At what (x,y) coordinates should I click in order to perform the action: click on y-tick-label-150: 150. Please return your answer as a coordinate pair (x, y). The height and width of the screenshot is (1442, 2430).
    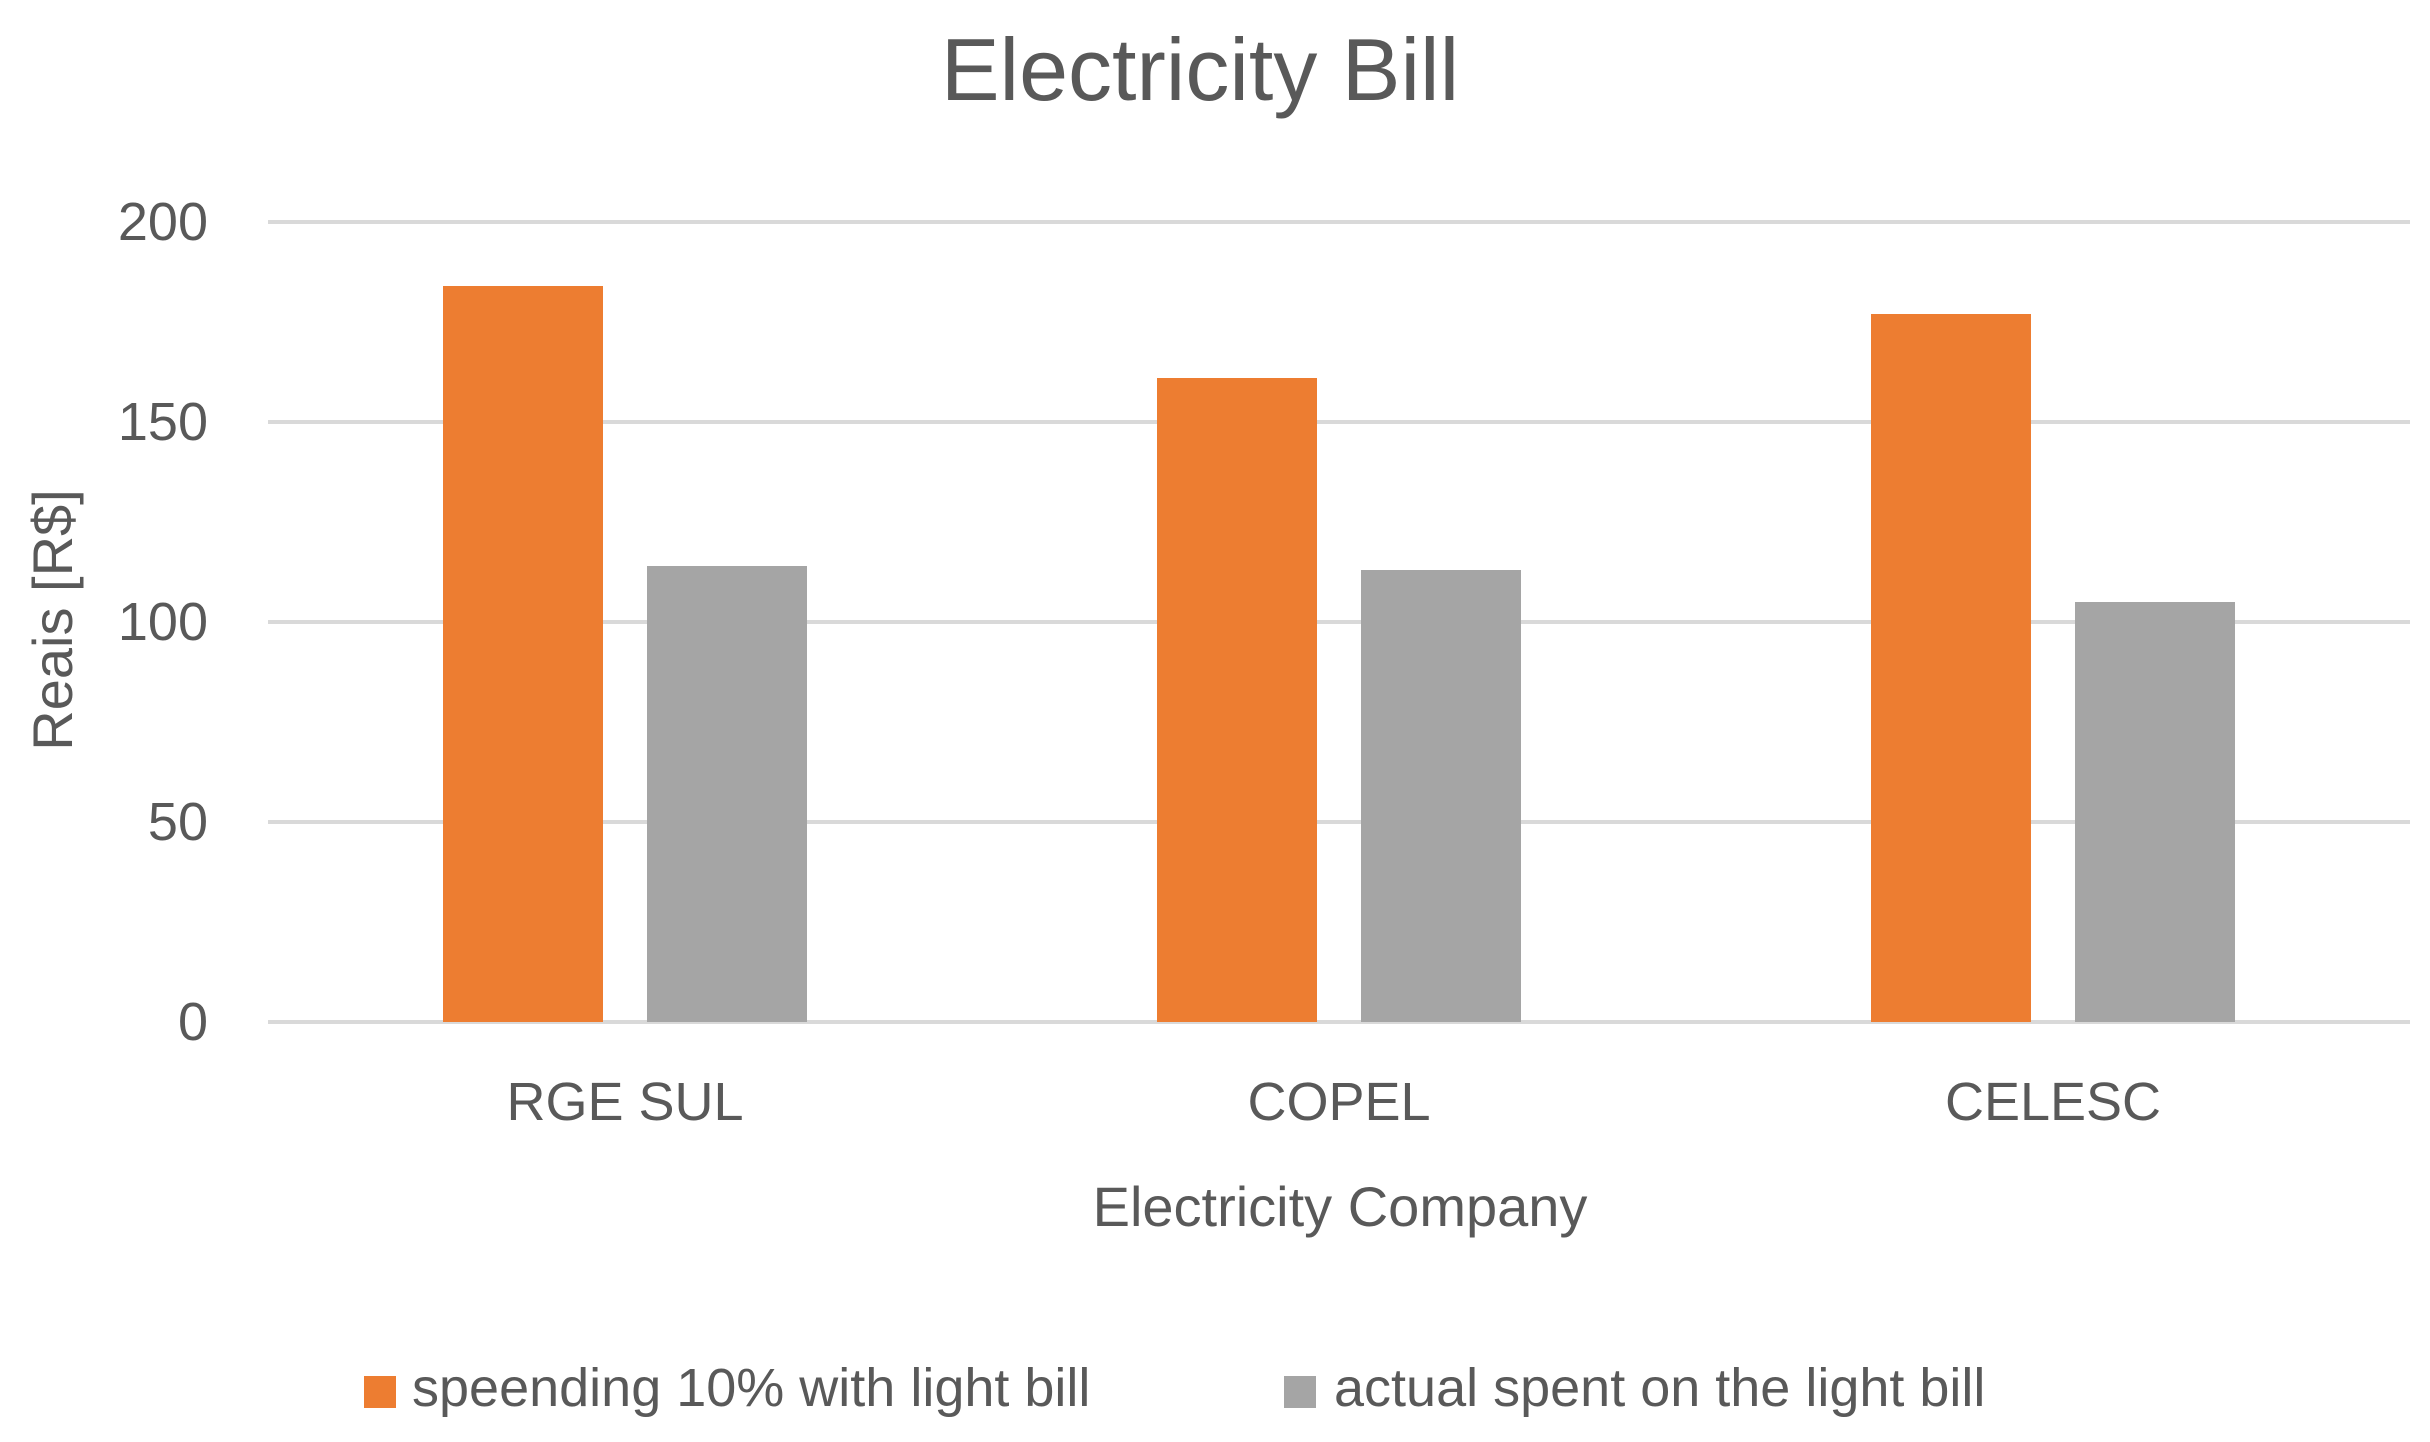
    Looking at the image, I should click on (163, 422).